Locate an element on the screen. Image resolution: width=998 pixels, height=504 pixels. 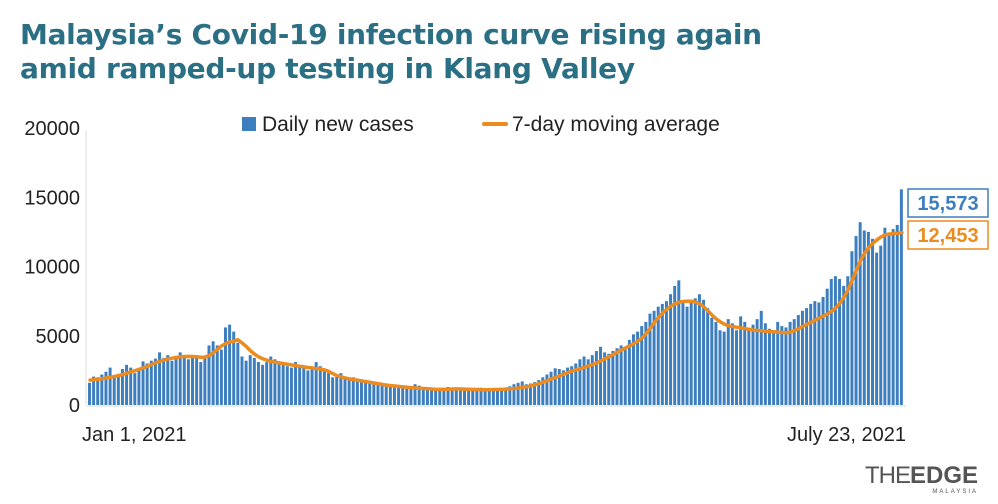
end-label-line-box is located at coordinates (948, 235).